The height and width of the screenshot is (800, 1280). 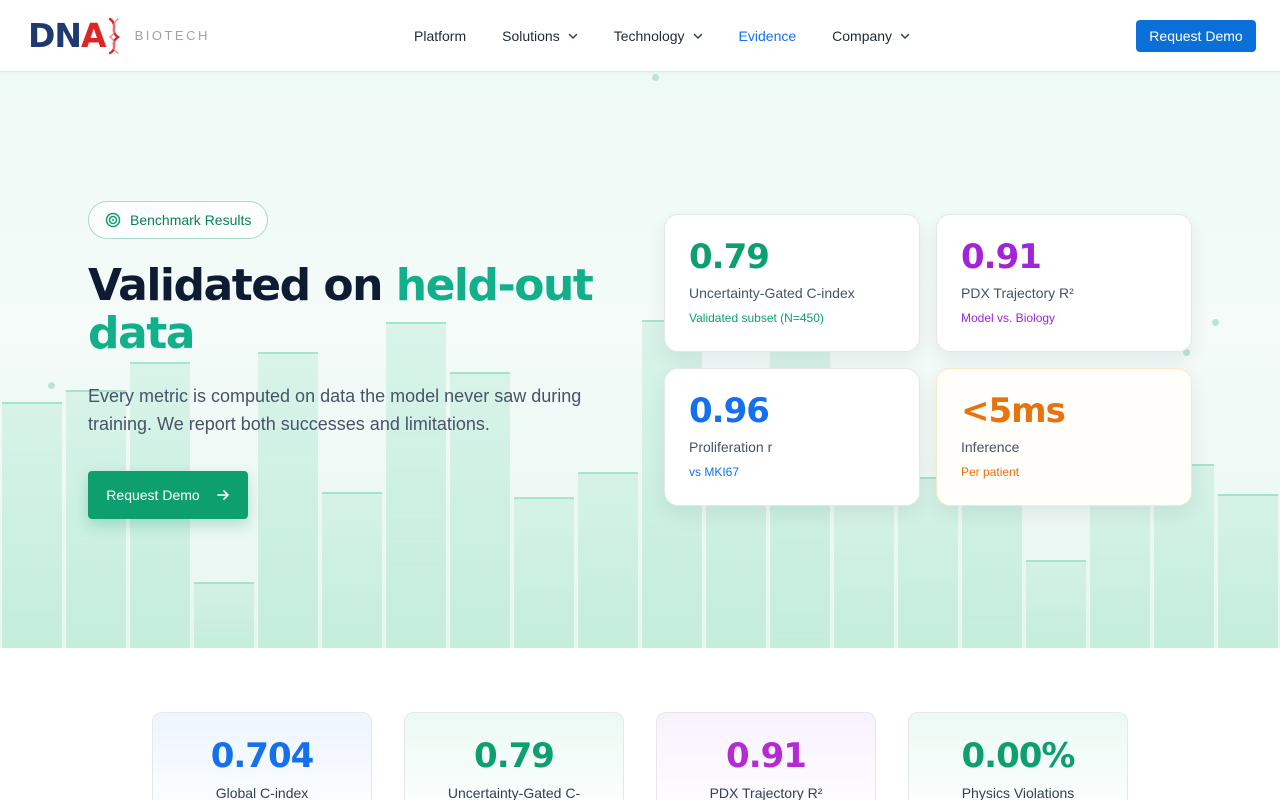 What do you see at coordinates (731, 447) in the screenshot?
I see `metric-label: Proliferation r` at bounding box center [731, 447].